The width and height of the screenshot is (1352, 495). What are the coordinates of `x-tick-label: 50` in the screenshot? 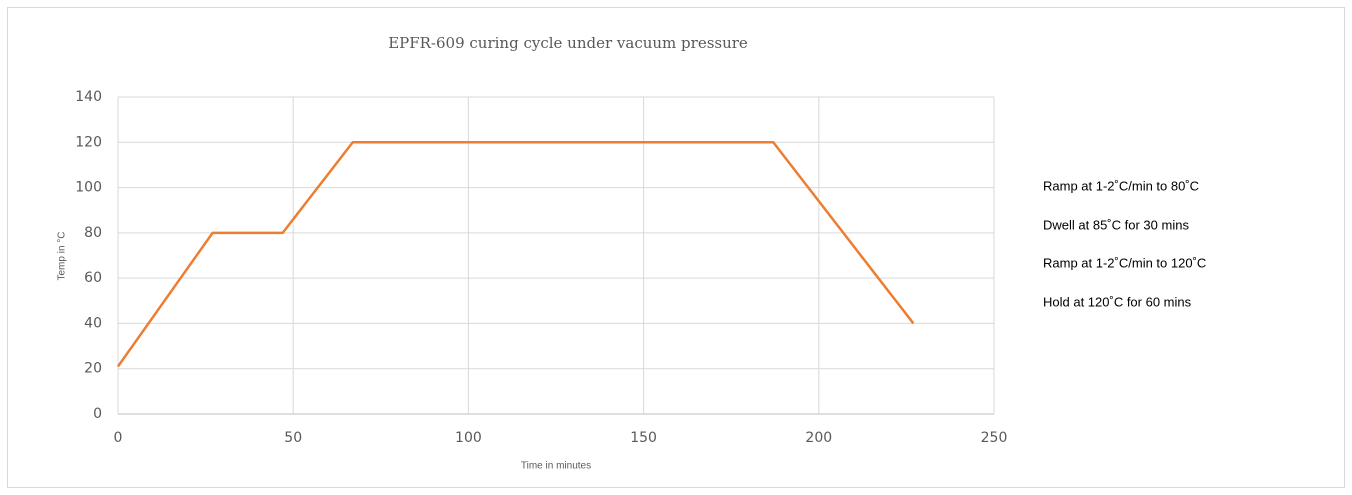 It's located at (293, 438).